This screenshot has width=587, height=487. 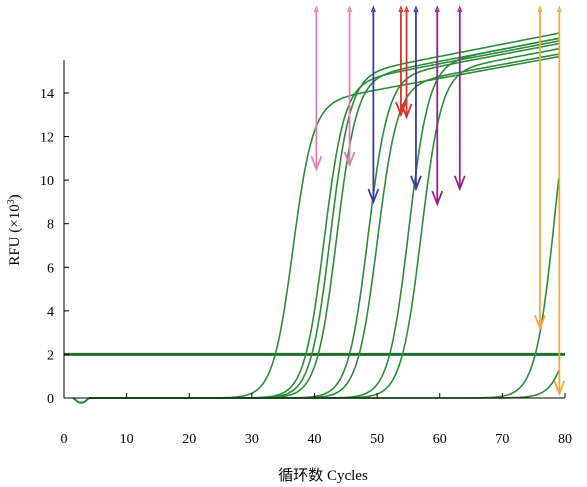 What do you see at coordinates (502, 439) in the screenshot?
I see `x-tick-label: 70` at bounding box center [502, 439].